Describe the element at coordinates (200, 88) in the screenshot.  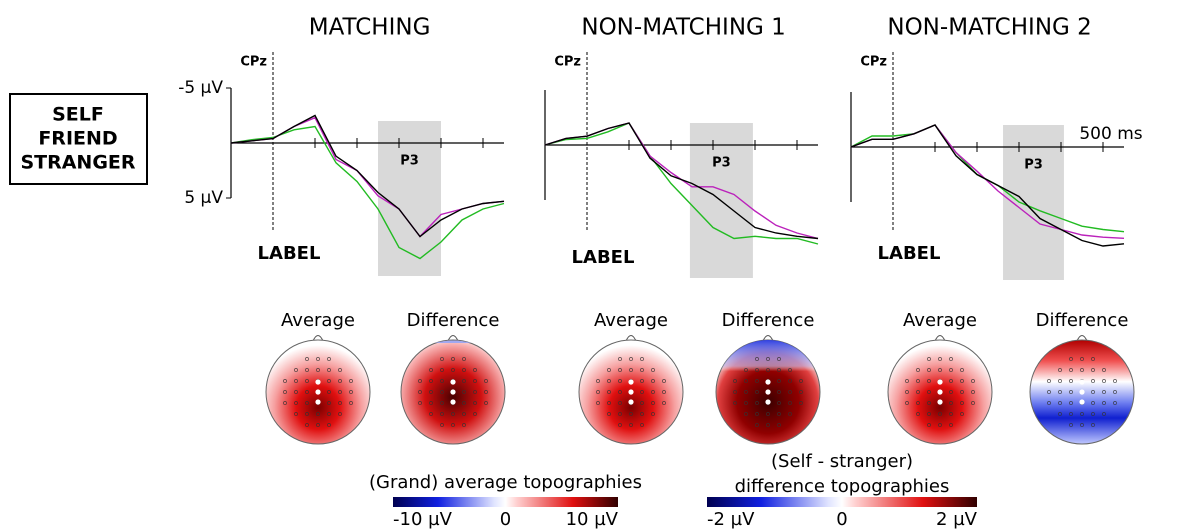
I see `y-tick-label: -5 µV` at that location.